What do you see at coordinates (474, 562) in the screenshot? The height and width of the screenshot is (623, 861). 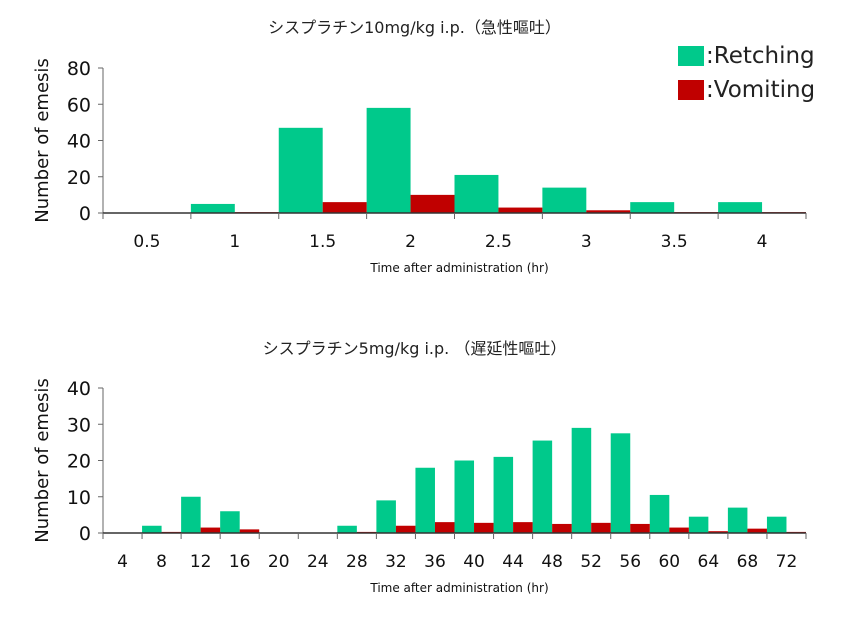 I see `chart2-x-tick-label: 40` at bounding box center [474, 562].